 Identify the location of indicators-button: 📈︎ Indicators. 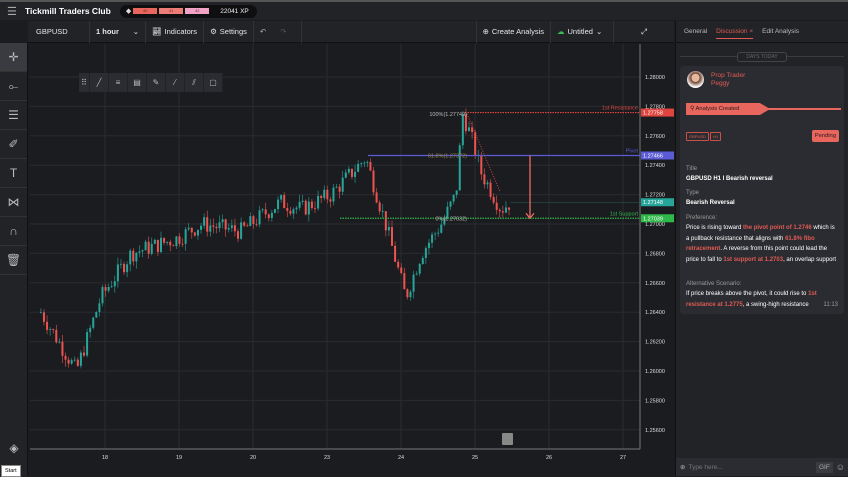
(175, 31).